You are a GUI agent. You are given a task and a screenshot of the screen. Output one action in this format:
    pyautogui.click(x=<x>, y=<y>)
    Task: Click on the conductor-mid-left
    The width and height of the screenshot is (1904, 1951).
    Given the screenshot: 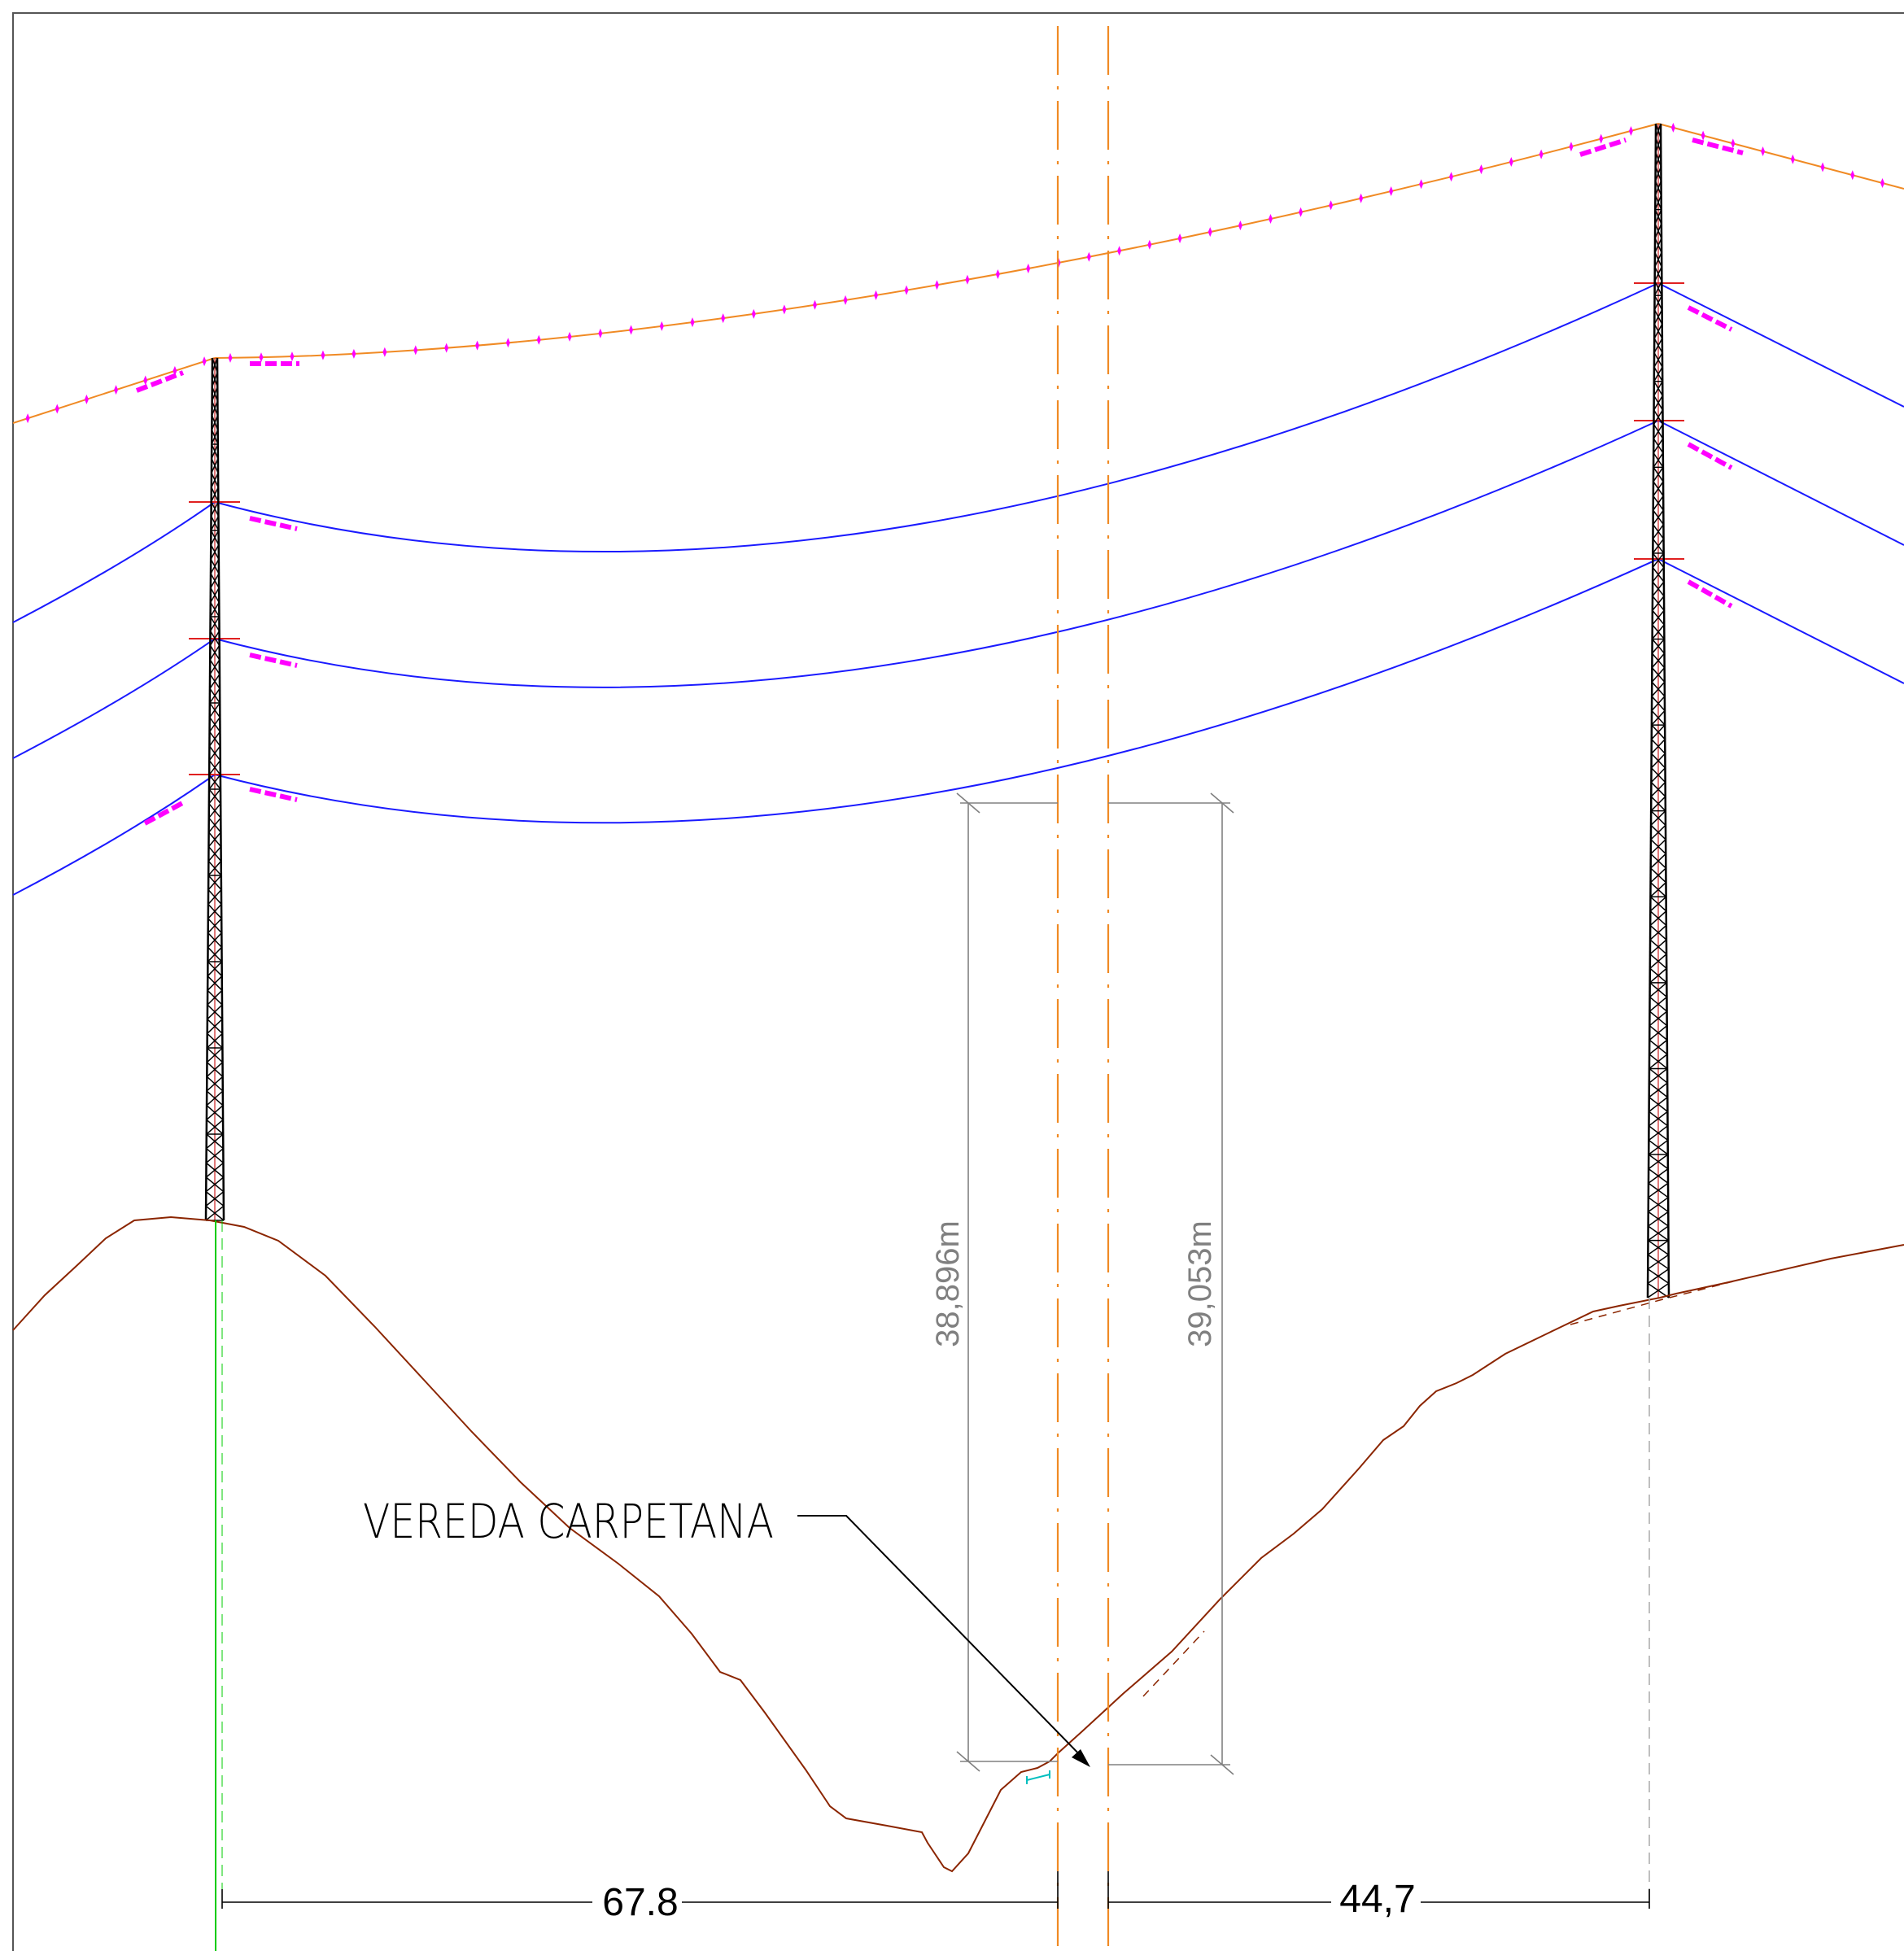 What is the action you would take?
    pyautogui.click(x=114, y=698)
    